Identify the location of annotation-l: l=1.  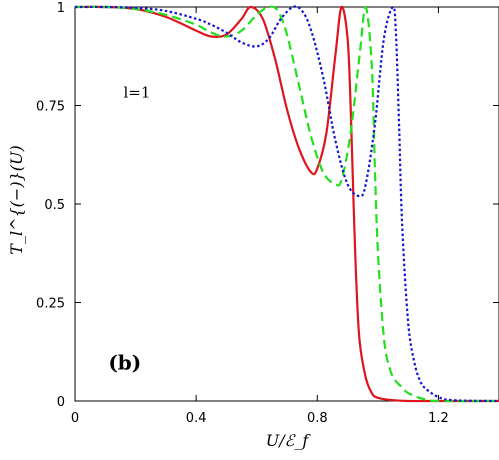
(136, 93).